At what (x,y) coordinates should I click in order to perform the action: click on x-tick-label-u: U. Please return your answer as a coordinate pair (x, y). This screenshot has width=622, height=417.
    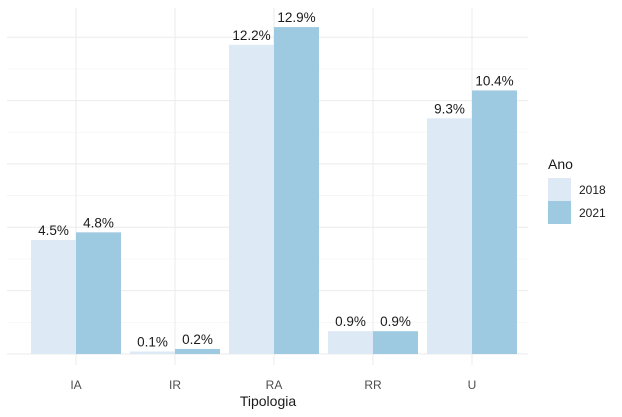
    Looking at the image, I should click on (472, 385).